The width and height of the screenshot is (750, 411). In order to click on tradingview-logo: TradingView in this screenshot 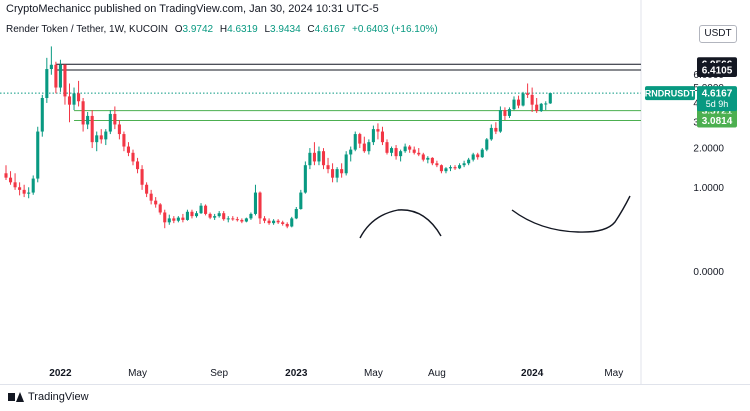, I will do `click(48, 397)`.